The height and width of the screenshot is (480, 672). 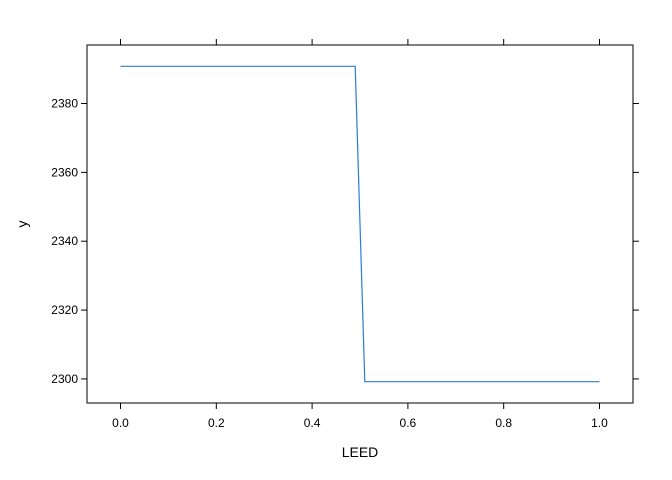 I want to click on x-tick-label: 0.0, so click(x=120, y=423).